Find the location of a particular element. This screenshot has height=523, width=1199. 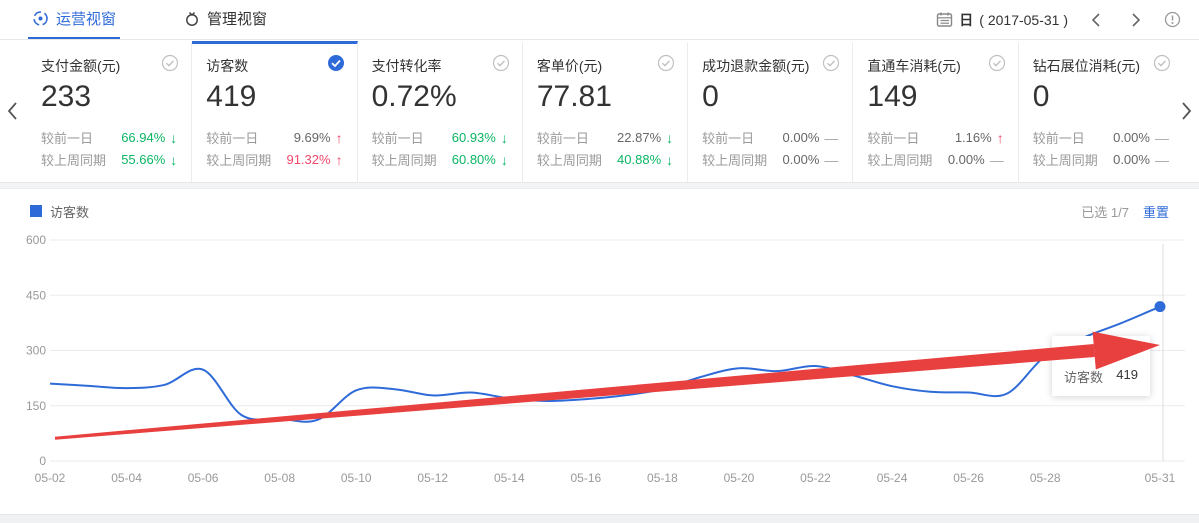

metric-card-2: 支付转化率 0.72% 较前一日 60.93% ↓ 较上周同期 60.80% ↓ is located at coordinates (440, 111).